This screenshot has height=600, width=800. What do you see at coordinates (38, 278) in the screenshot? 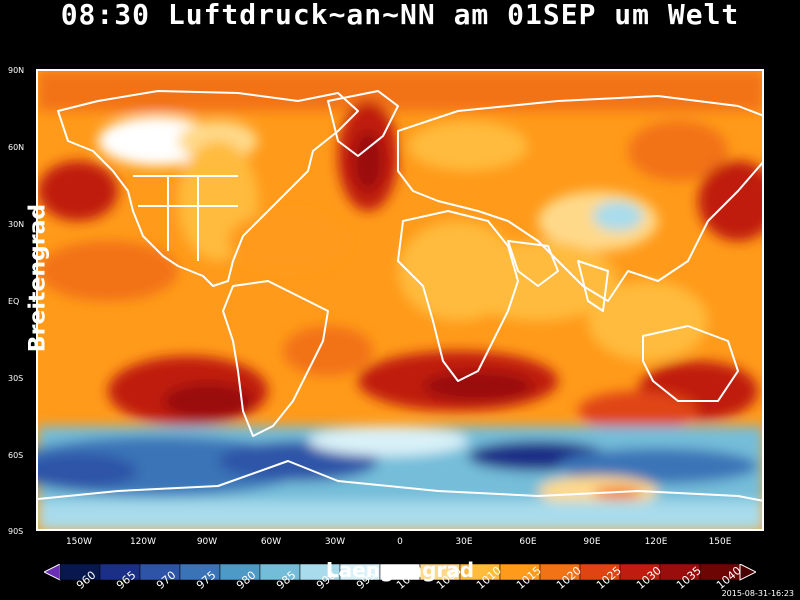
I see `y-axis-label: Breitengrad` at bounding box center [38, 278].